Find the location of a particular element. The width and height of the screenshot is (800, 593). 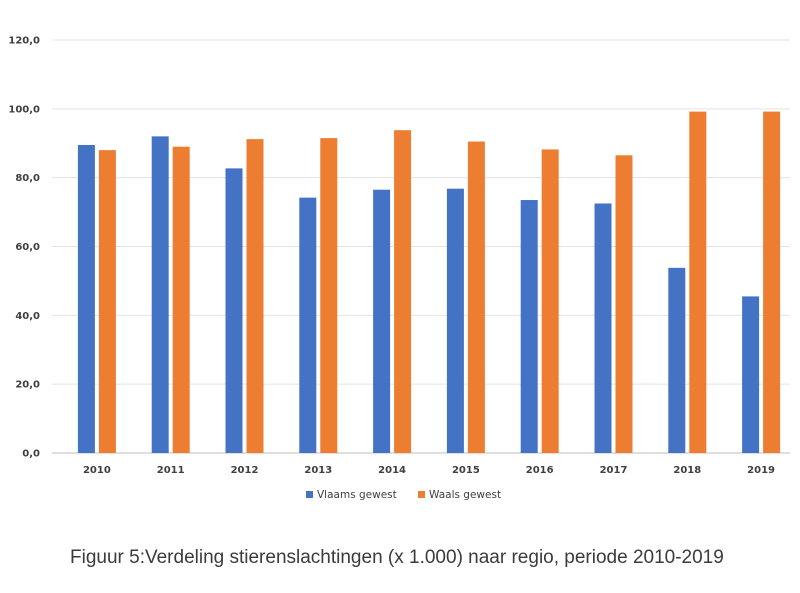

bar-vlaams-2018 is located at coordinates (677, 360).